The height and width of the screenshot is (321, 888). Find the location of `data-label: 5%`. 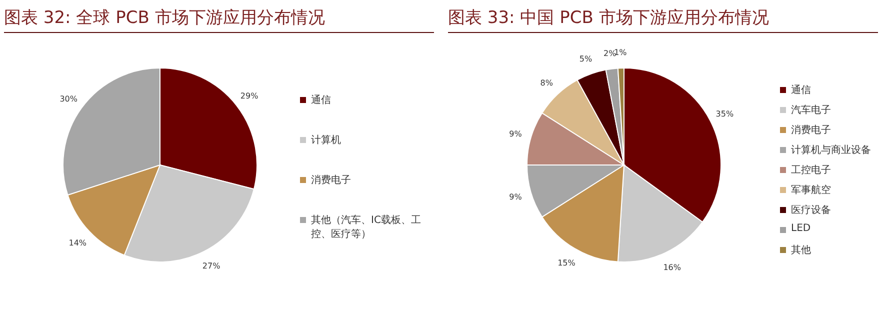

data-label: 5% is located at coordinates (585, 59).